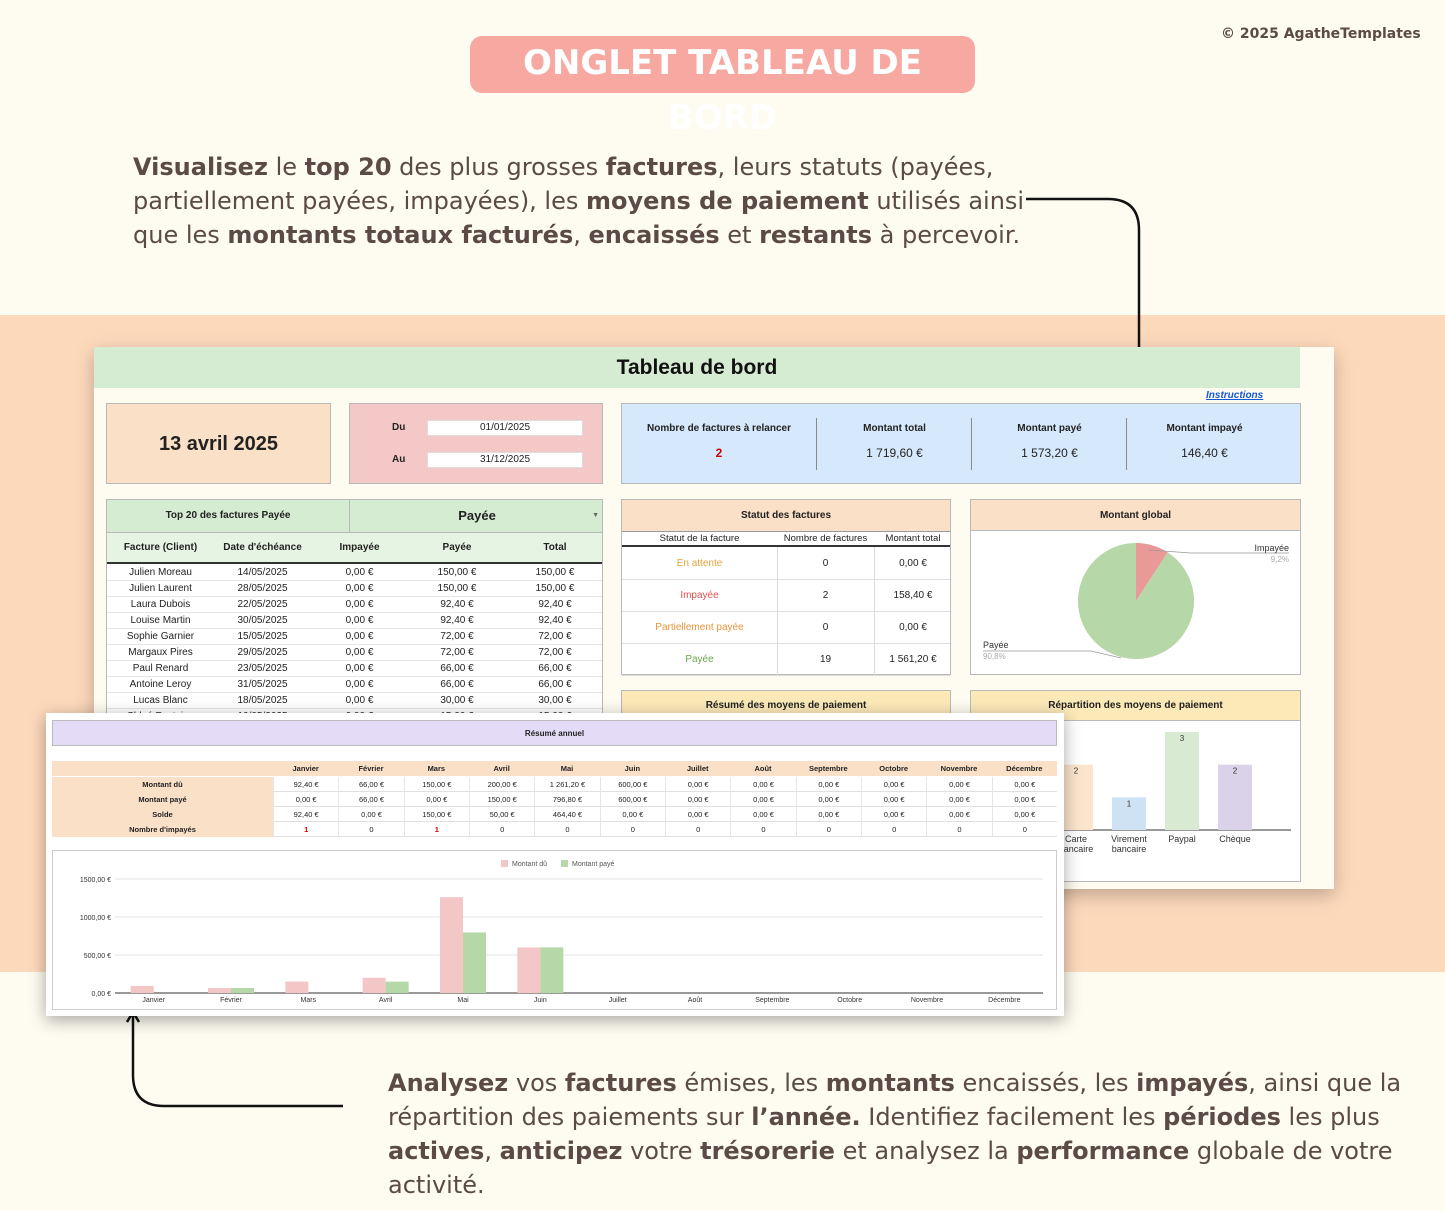  I want to click on column-divider, so click(777, 611).